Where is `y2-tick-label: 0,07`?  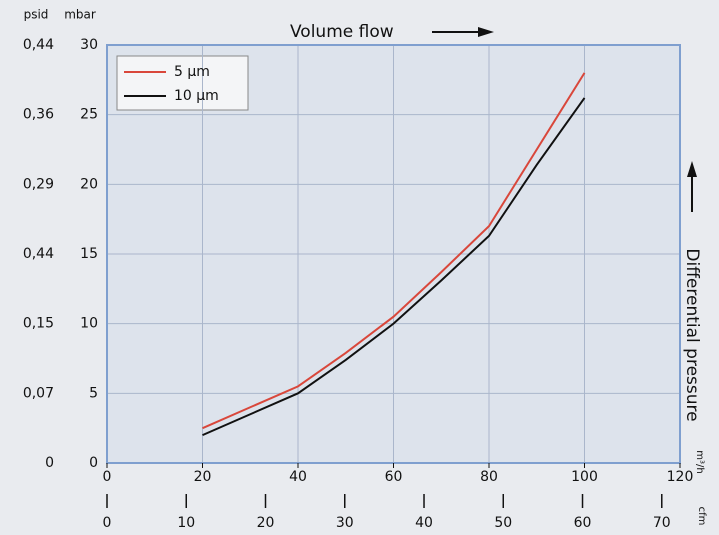 y2-tick-label: 0,07 is located at coordinates (38, 393).